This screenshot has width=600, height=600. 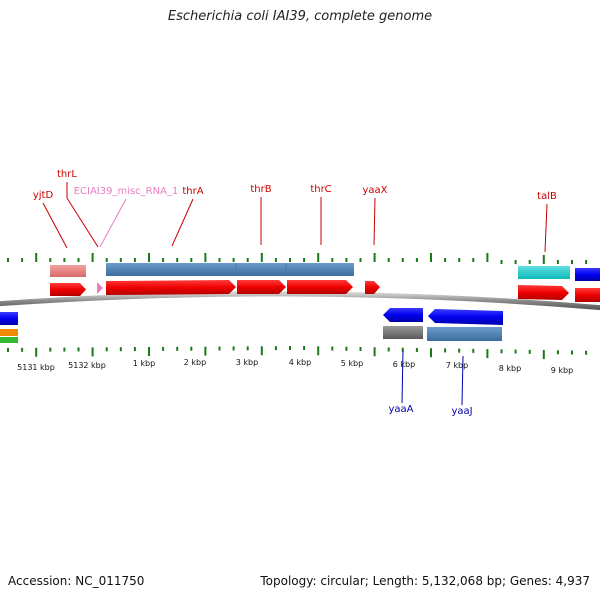 I want to click on gene-arrow-left-edge, so click(x=9, y=318).